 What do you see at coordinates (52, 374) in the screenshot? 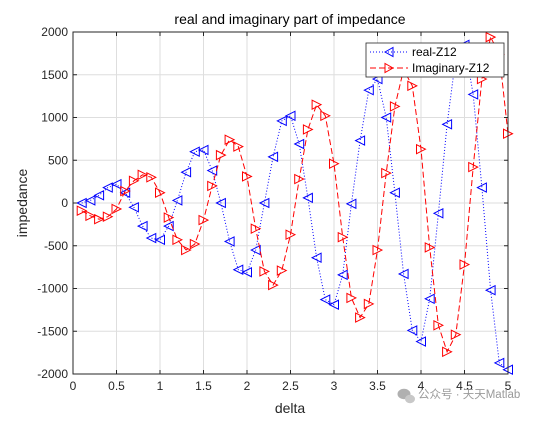
I see `y-tick-label: -2000` at bounding box center [52, 374].